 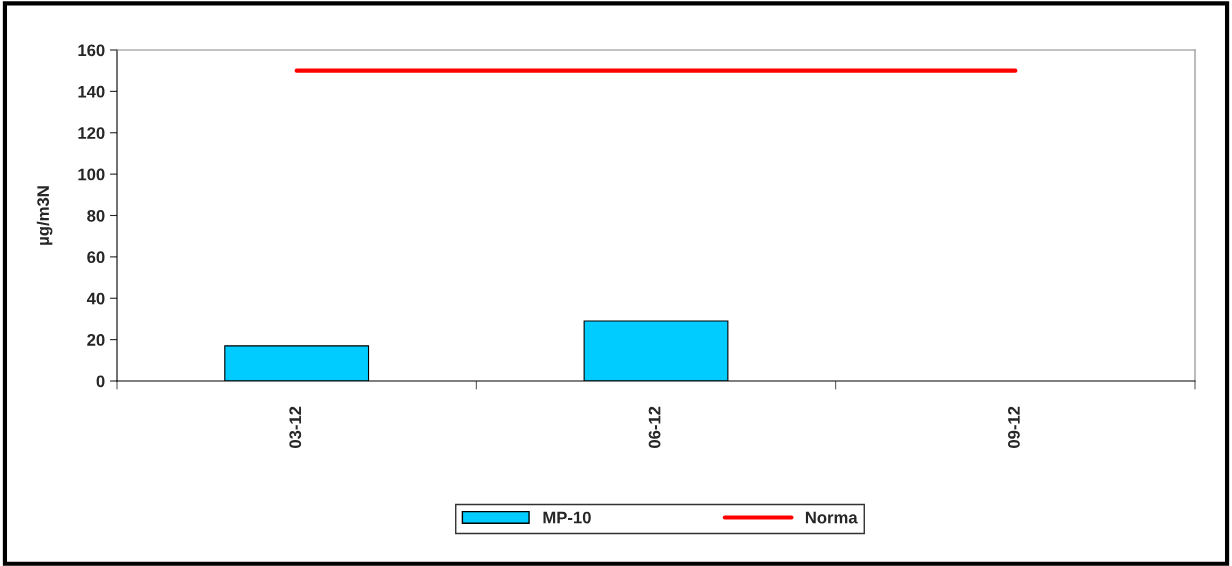 I want to click on y-tick-label: 20, so click(x=96, y=340).